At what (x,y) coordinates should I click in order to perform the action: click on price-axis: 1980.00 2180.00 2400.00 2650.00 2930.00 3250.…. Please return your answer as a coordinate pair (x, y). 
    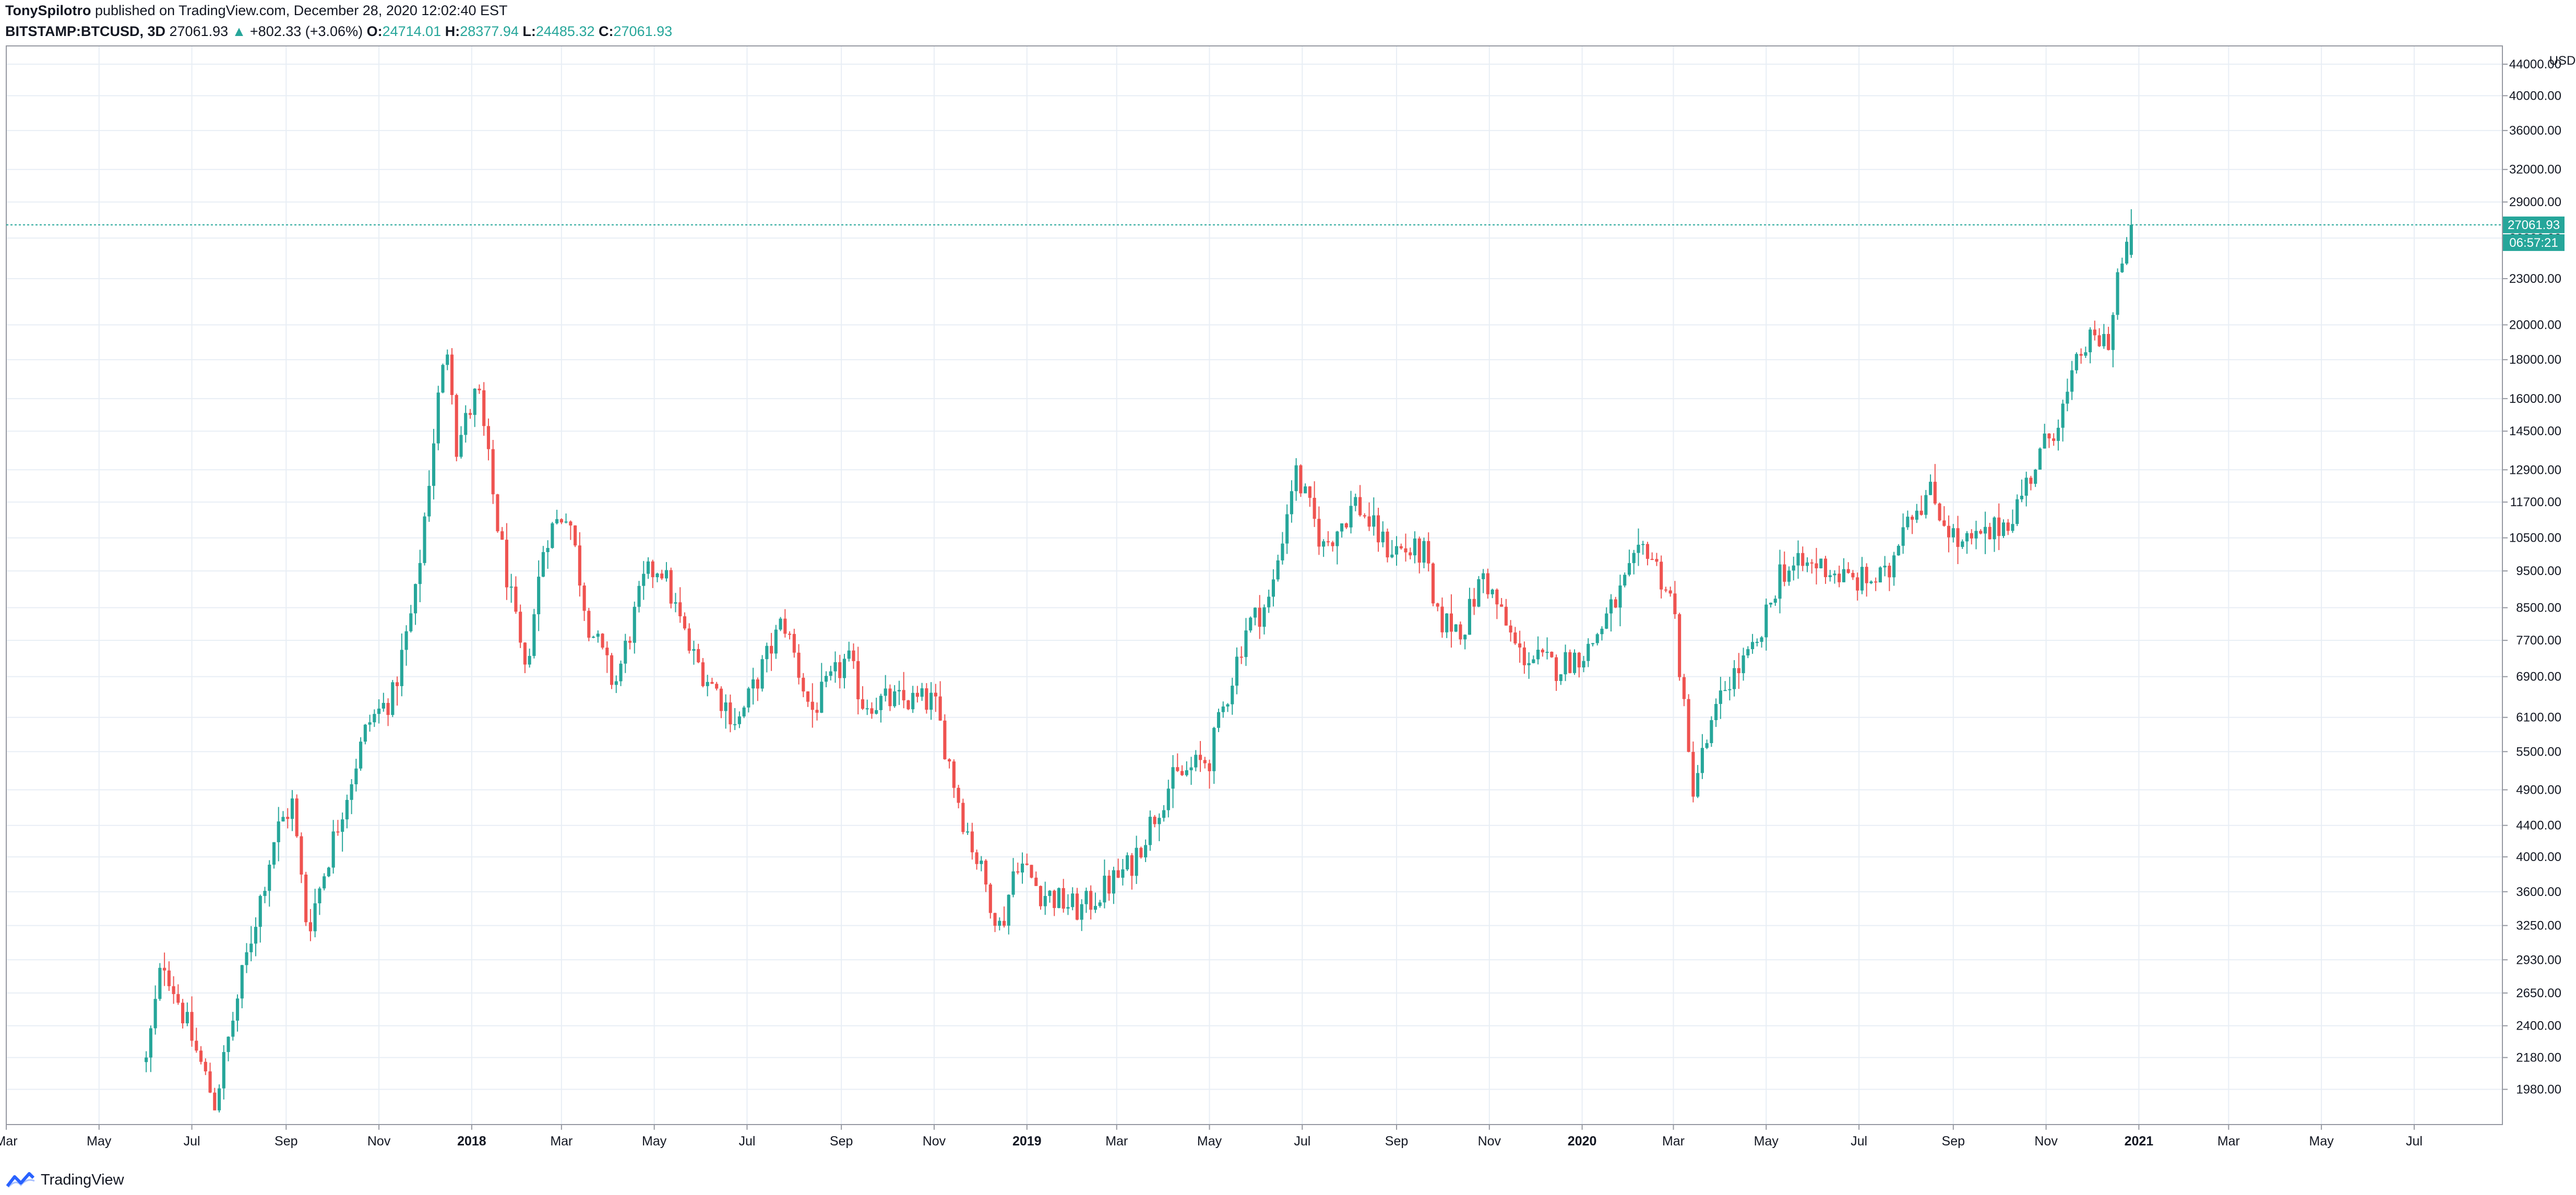
    Looking at the image, I should click on (2532, 577).